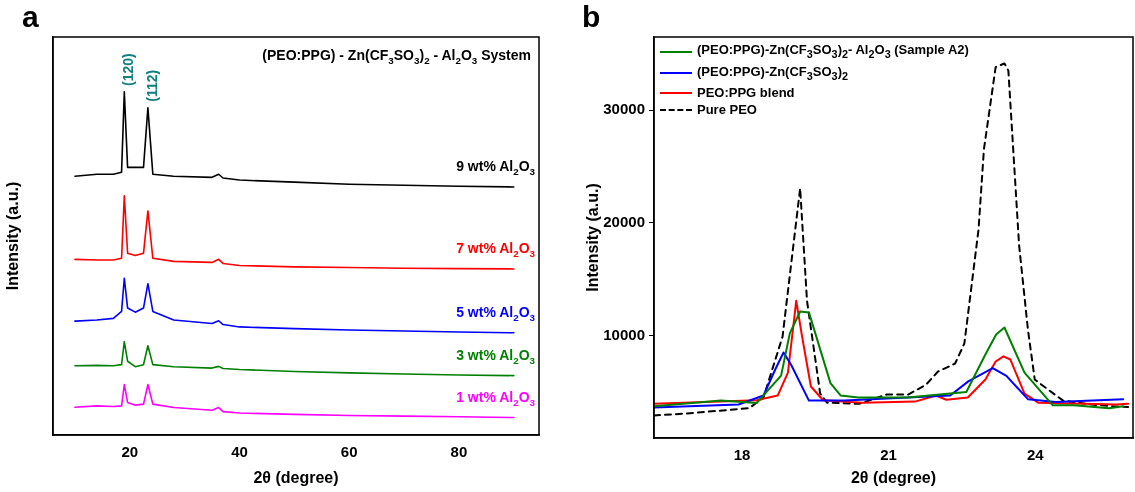 Image resolution: width=1135 pixels, height=492 pixels. Describe the element at coordinates (1035, 455) in the screenshot. I see `x-tick-label: 24` at that location.